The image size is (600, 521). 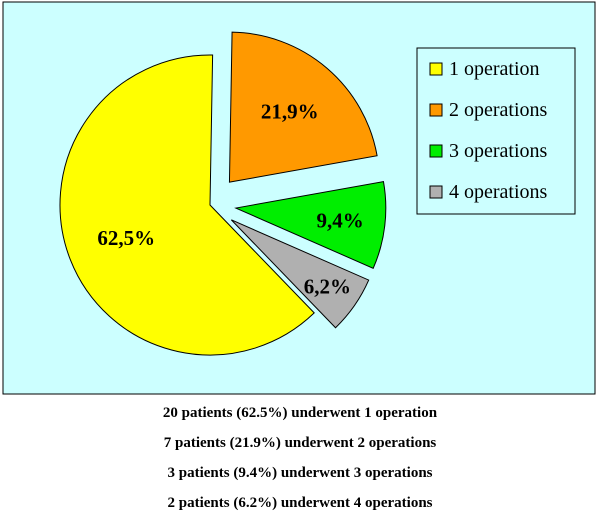 I want to click on legend-box, so click(x=496, y=131).